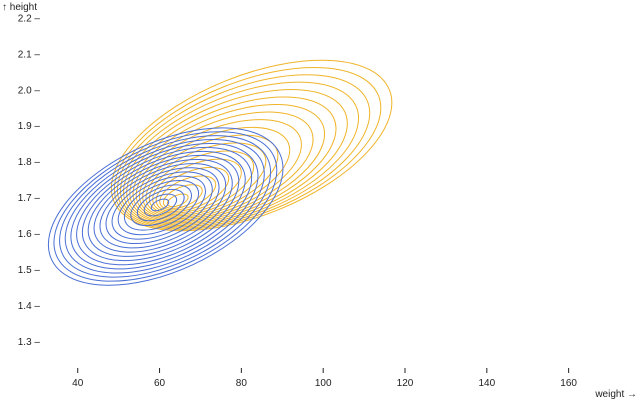 The image size is (640, 400). I want to click on y-tick-label: 2.1 –, so click(29, 54).